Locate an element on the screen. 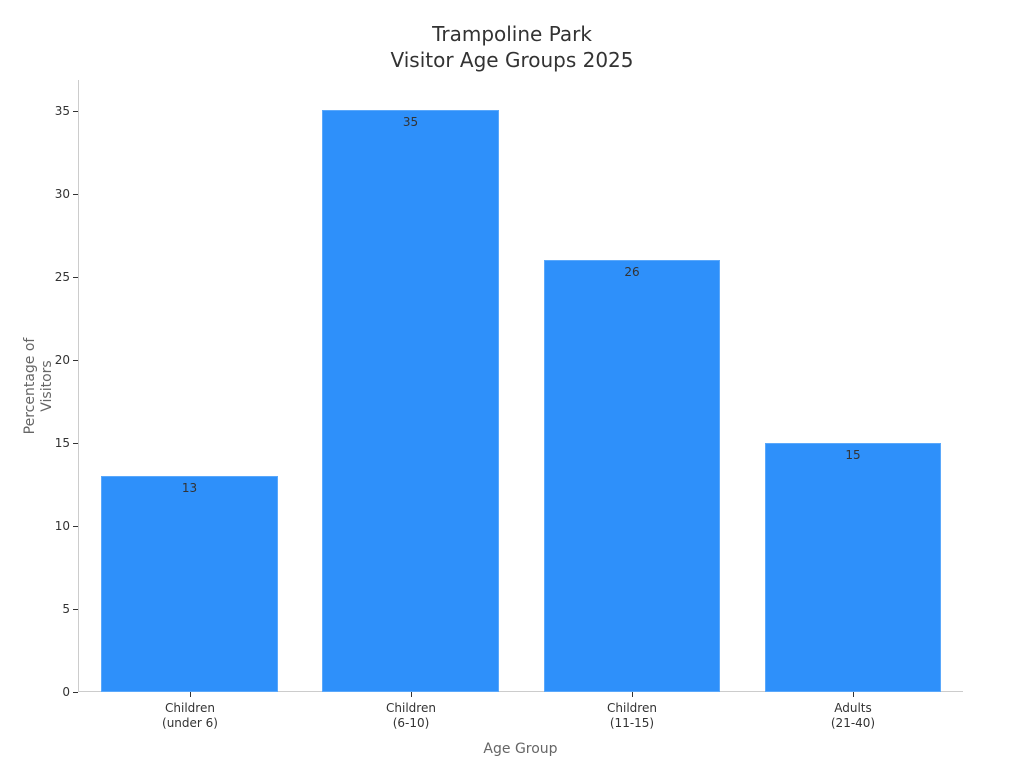 The height and width of the screenshot is (768, 1024). bar-children-11-15: 26 is located at coordinates (632, 476).